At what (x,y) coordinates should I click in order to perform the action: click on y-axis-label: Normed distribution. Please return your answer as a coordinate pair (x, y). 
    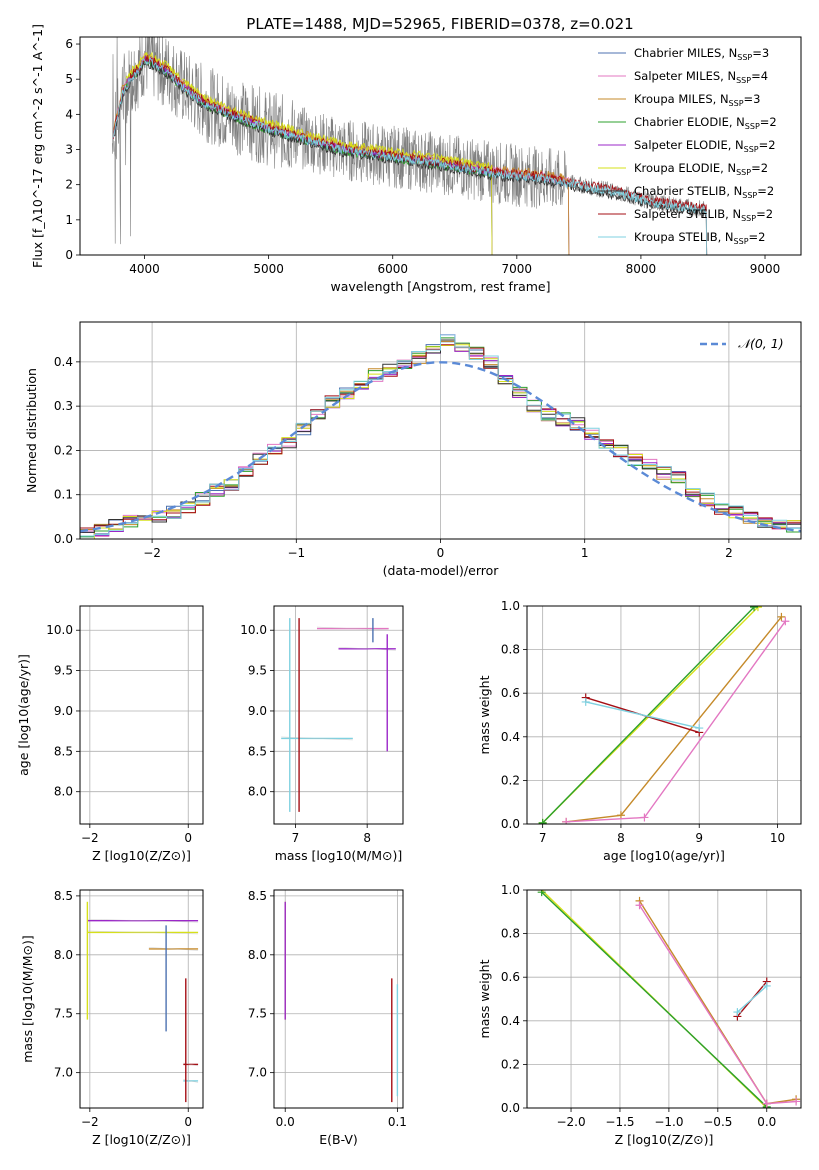
    Looking at the image, I should click on (31, 430).